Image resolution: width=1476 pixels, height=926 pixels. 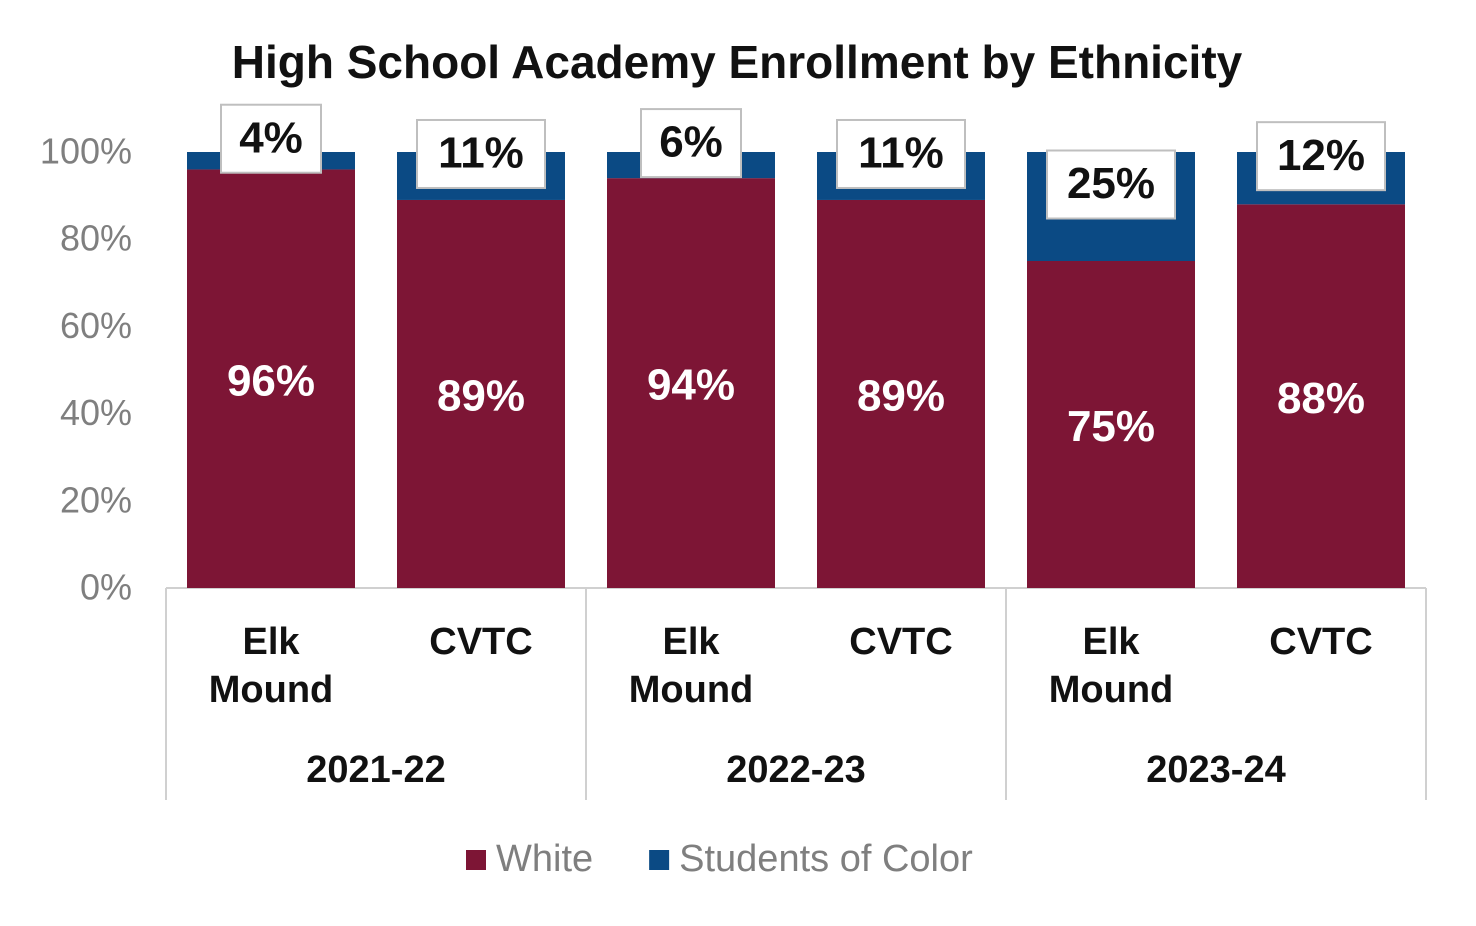 I want to click on group-label: 2023-24, so click(x=1215, y=770).